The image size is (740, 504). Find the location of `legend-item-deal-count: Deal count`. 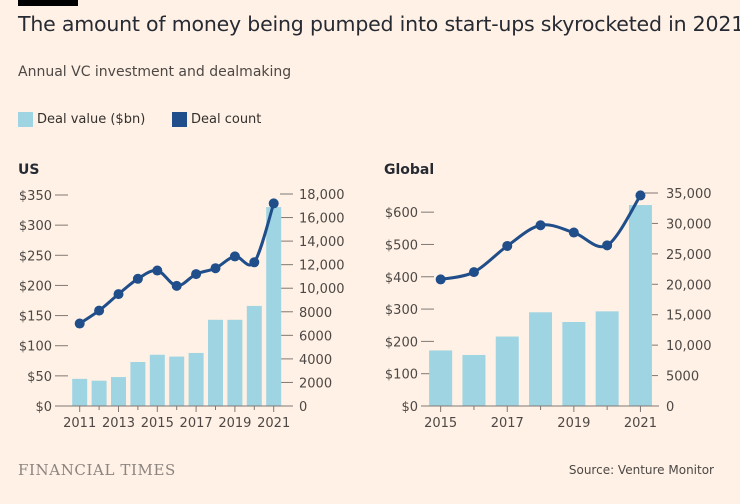

legend-item-deal-count: Deal count is located at coordinates (216, 119).